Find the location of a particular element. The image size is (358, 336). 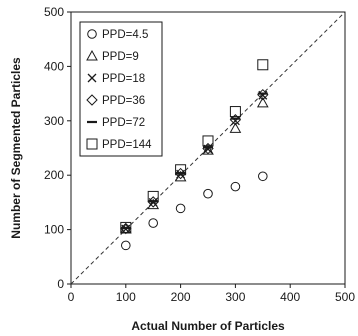

legend-label: PPD=9 is located at coordinates (120, 57).